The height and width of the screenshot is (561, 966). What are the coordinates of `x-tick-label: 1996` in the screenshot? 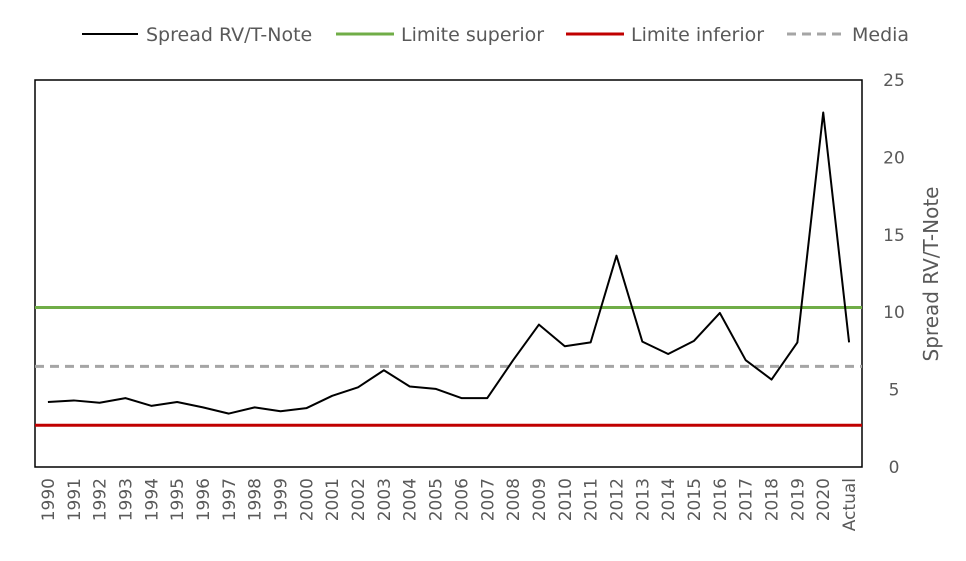 It's located at (204, 499).